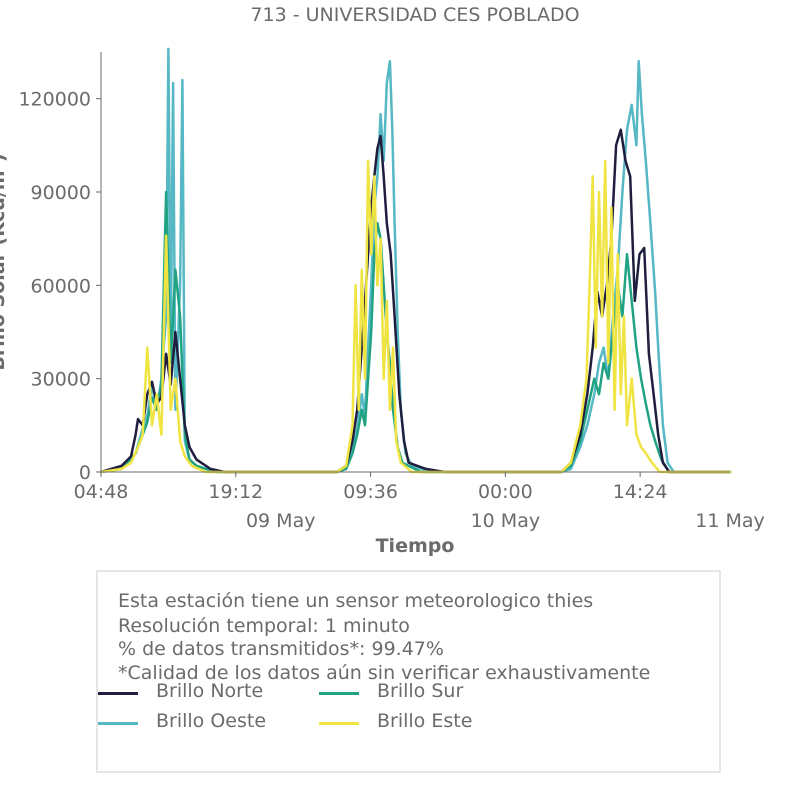  I want to click on y-tick-label: 60000, so click(61, 286).